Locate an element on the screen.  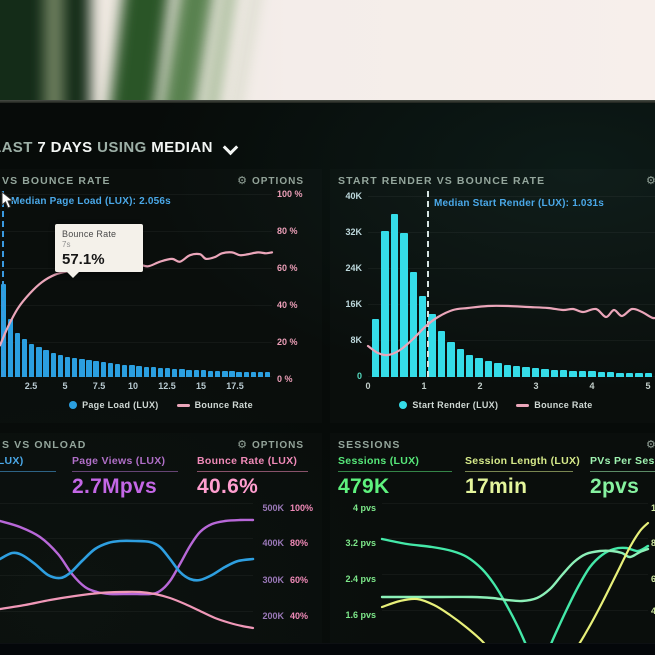
percent-tick: 100% is located at coordinates (302, 508).